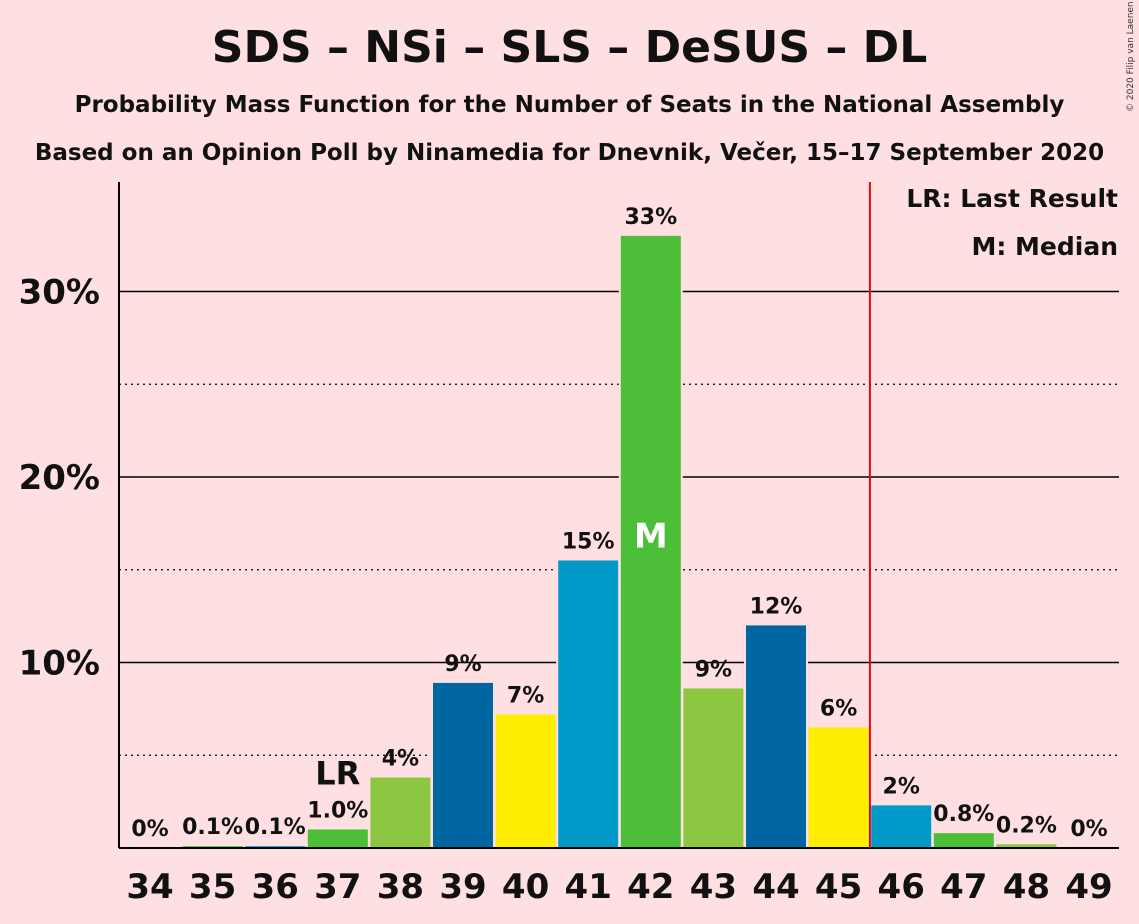  What do you see at coordinates (337, 810) in the screenshot?
I see `bar-value-label: 1.0%` at bounding box center [337, 810].